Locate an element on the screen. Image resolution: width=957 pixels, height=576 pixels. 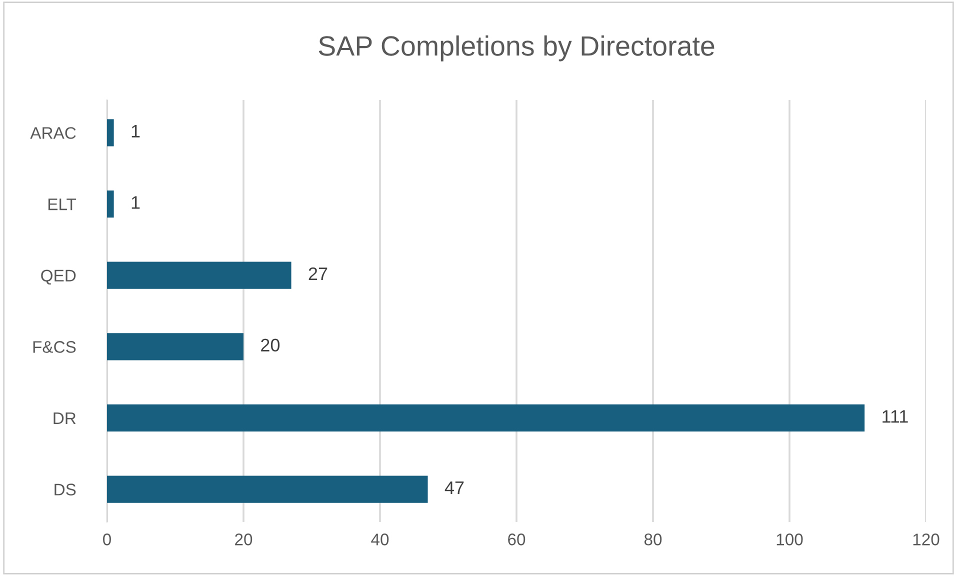
x-tick-label: 60 is located at coordinates (517, 540).